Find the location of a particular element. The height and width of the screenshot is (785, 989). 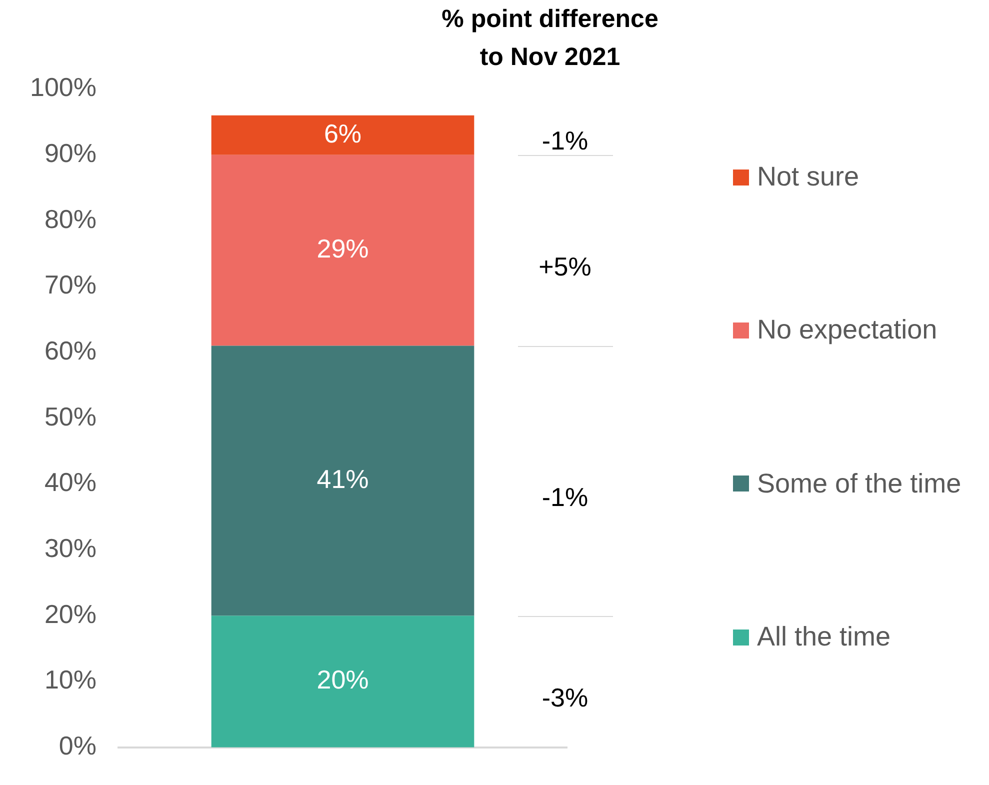

y-tick-label: 30% is located at coordinates (70, 548).